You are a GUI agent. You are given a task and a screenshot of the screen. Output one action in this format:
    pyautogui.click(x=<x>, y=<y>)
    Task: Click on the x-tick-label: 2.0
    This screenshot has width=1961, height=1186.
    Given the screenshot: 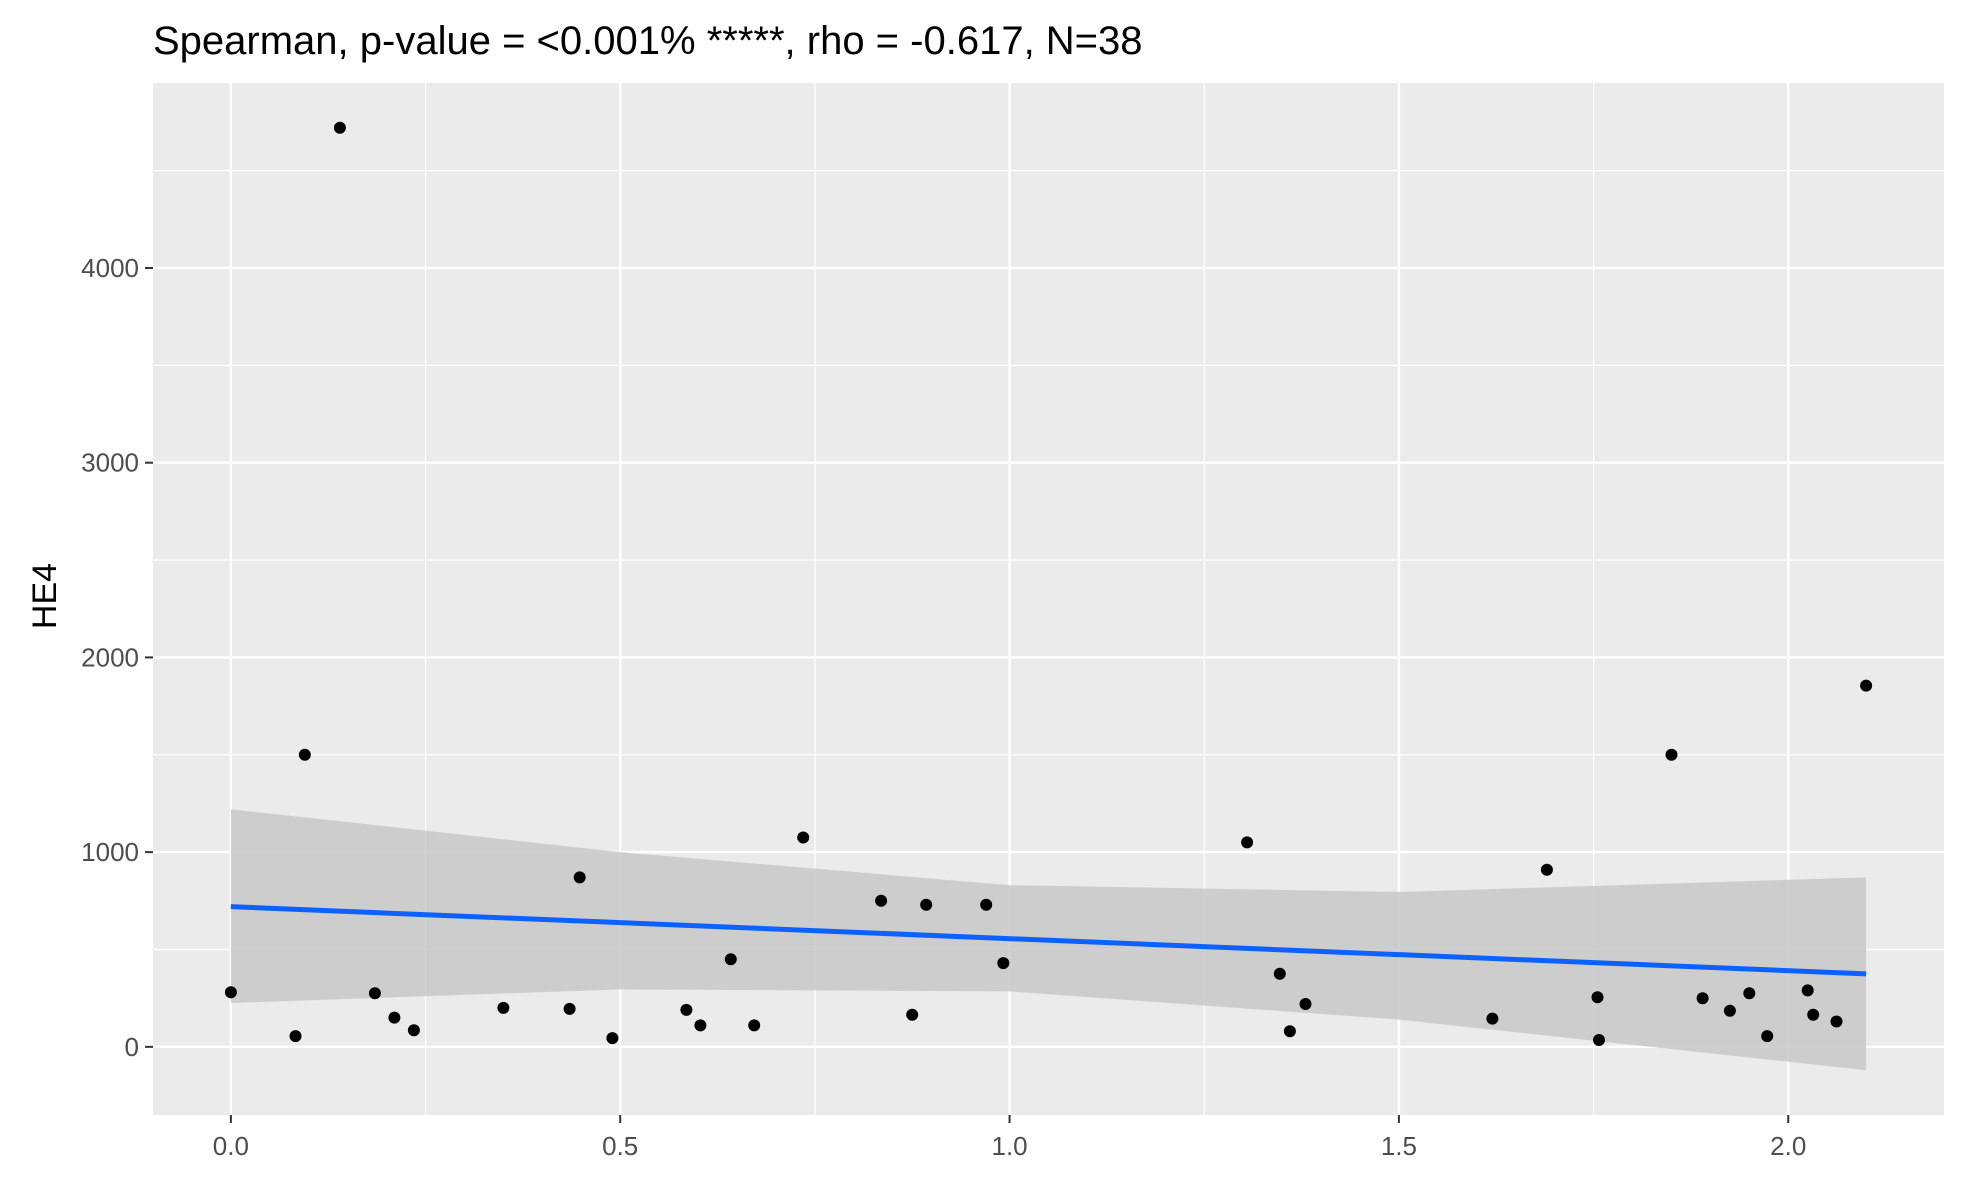 What is the action you would take?
    pyautogui.click(x=1788, y=1146)
    